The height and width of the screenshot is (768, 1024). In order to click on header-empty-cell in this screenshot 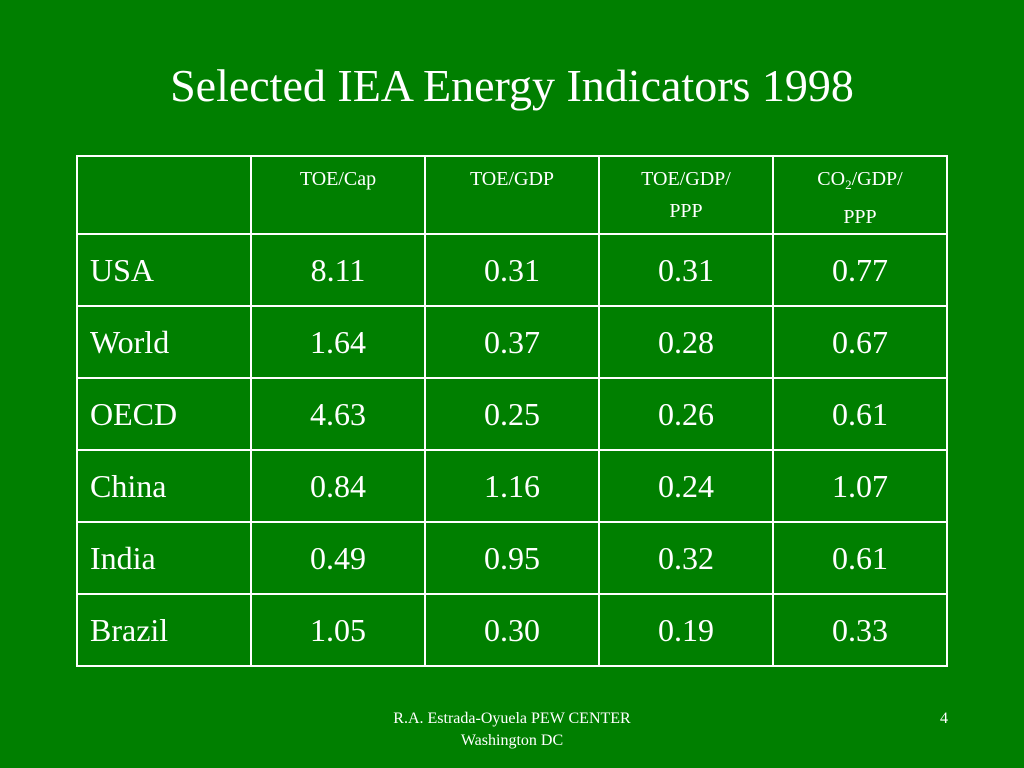, I will do `click(164, 195)`.